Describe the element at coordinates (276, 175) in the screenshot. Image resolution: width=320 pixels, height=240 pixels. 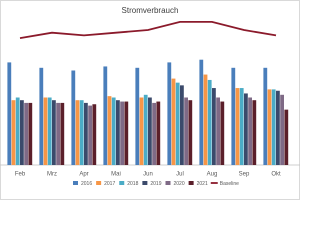
I see `x-tick-label: Okt` at that location.